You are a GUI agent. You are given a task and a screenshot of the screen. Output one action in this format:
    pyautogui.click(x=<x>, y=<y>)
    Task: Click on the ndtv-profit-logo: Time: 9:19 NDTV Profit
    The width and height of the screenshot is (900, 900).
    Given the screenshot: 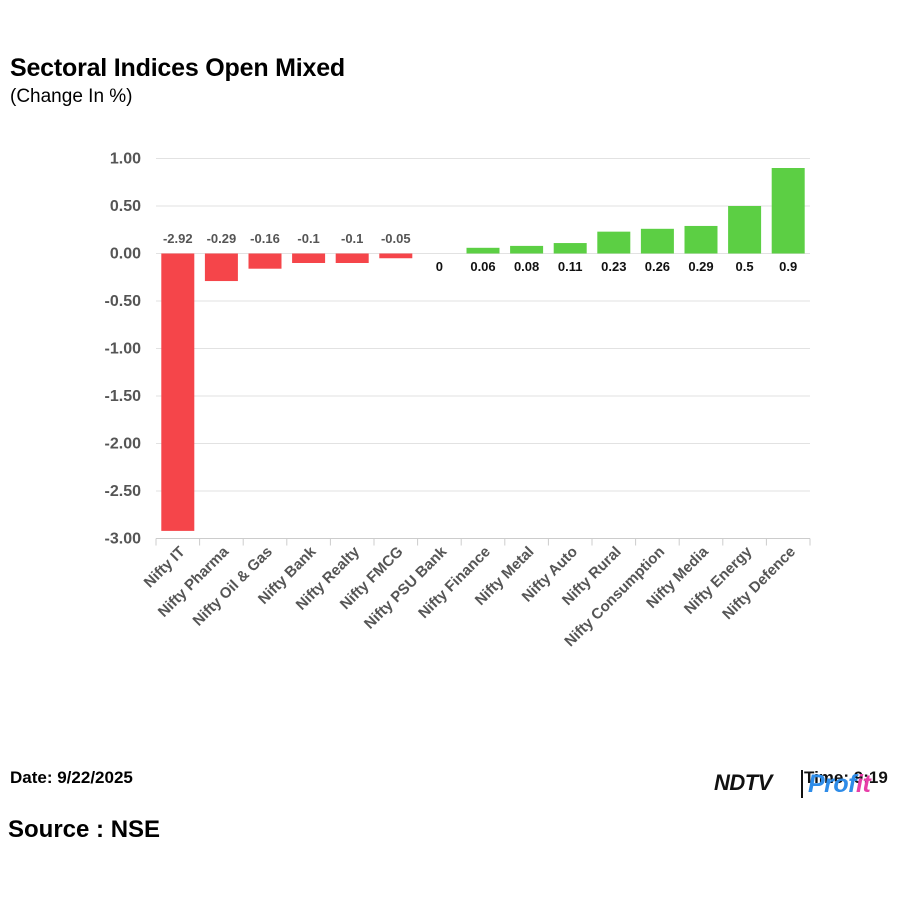 What is the action you would take?
    pyautogui.click(x=804, y=785)
    